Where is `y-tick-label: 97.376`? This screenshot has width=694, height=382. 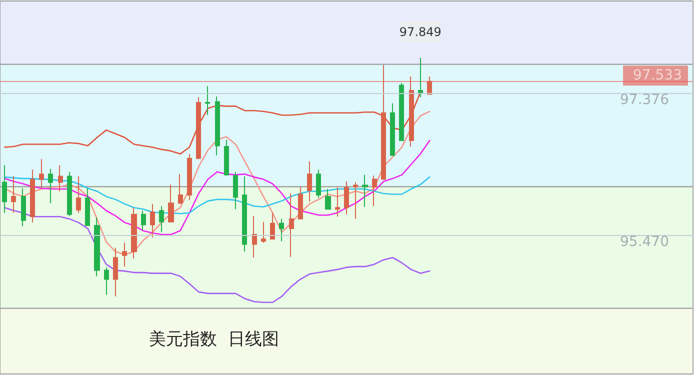 y-tick-label: 97.376 is located at coordinates (645, 100).